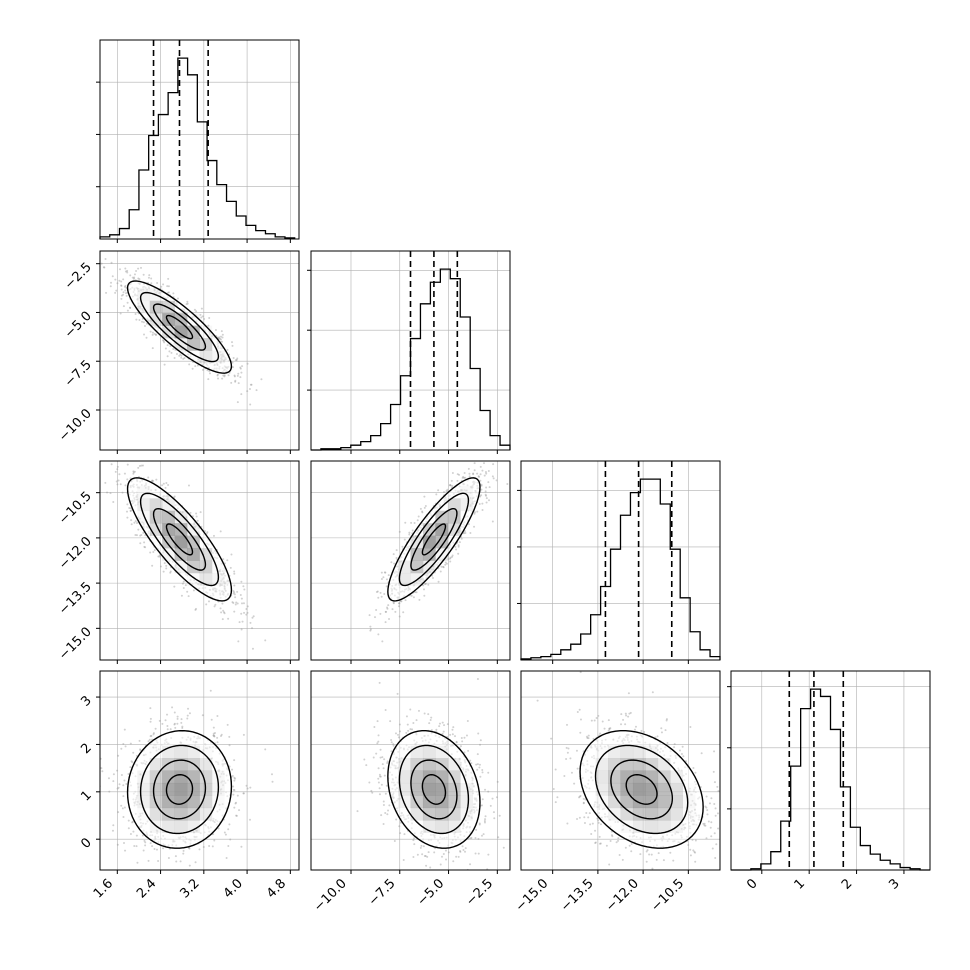 This screenshot has height=970, width=970. What do you see at coordinates (78, 325) in the screenshot?
I see `y-tick-label: −5.0` at bounding box center [78, 325].